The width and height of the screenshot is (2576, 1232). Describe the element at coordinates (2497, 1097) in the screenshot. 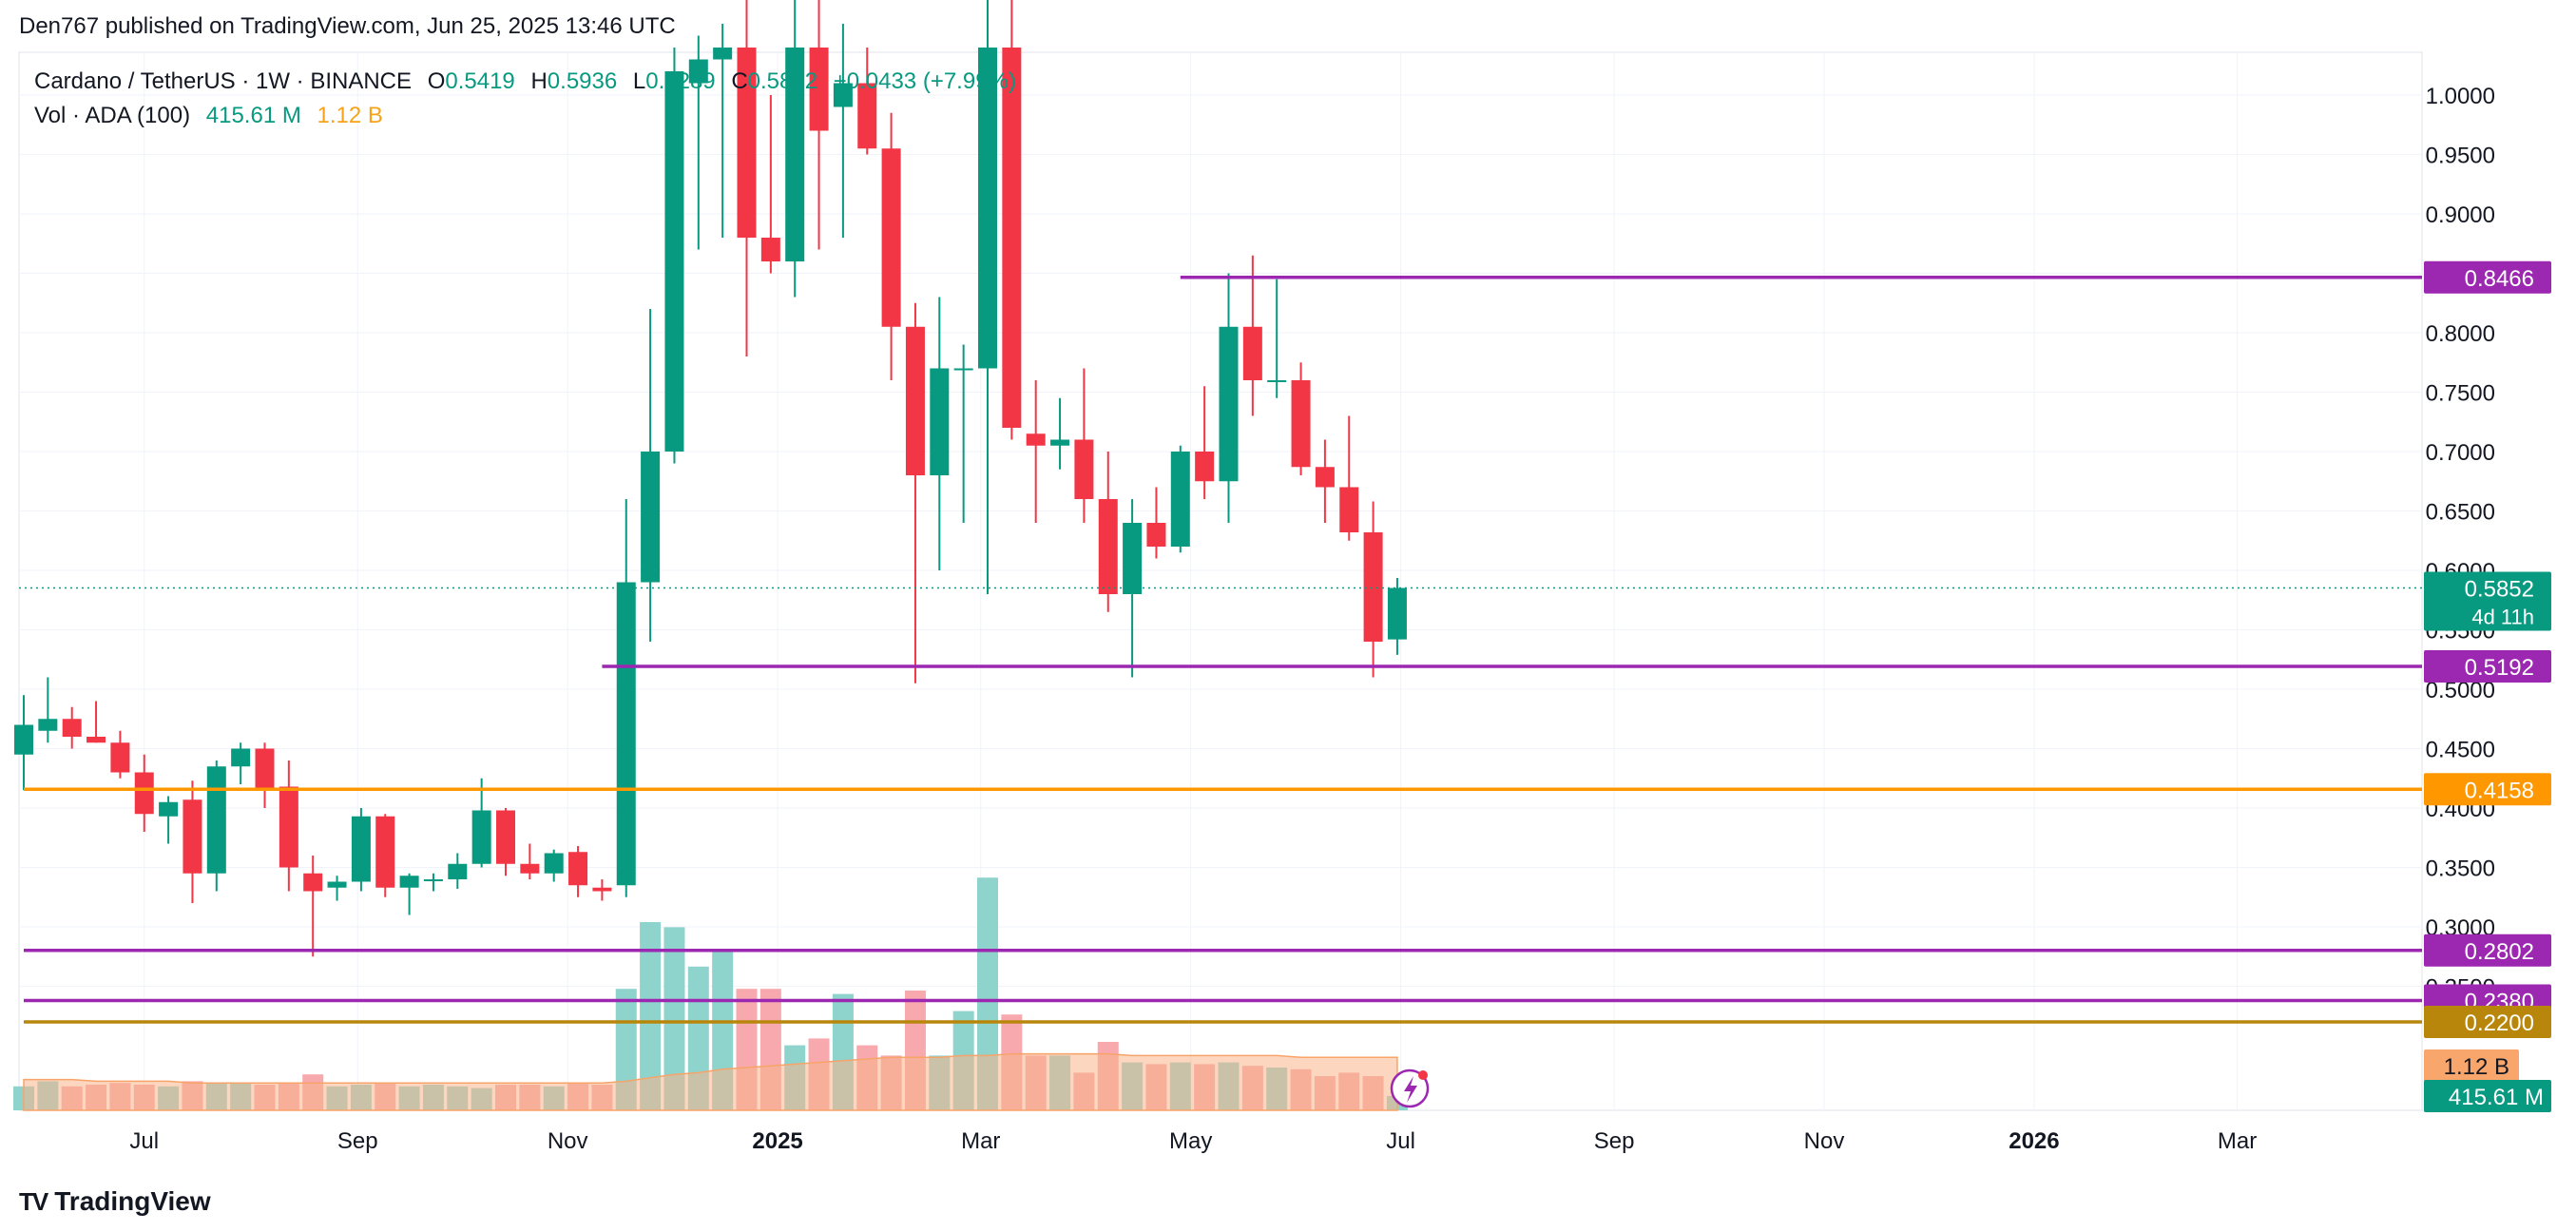

I see `vol-last-label: 415.61 M` at that location.